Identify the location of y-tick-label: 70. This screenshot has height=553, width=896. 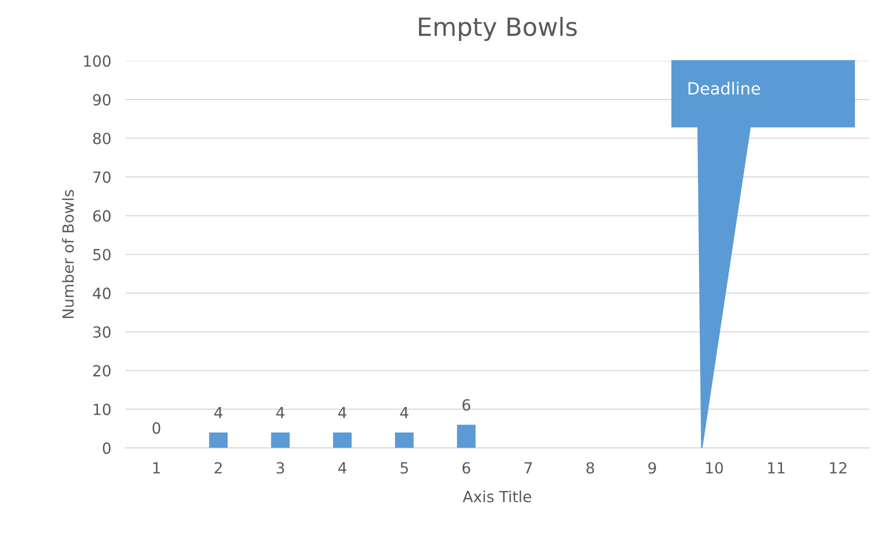
(102, 177).